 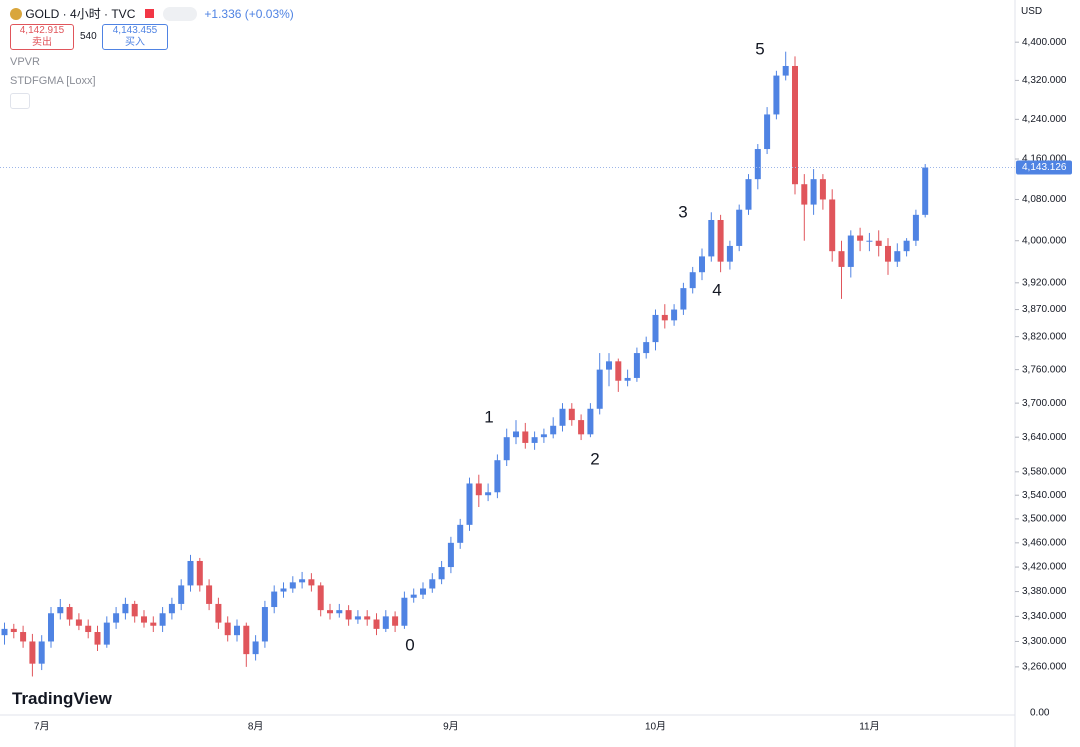 What do you see at coordinates (180, 14) in the screenshot?
I see `status-pill` at bounding box center [180, 14].